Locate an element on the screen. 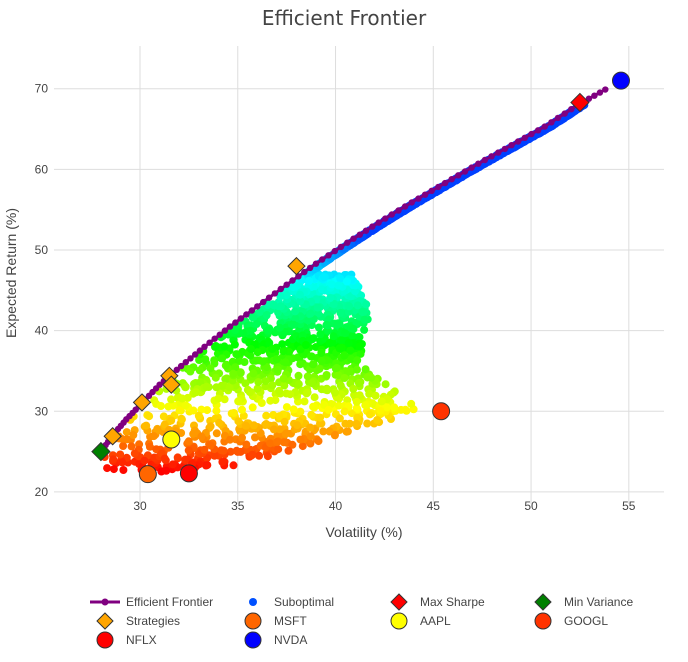  legend-swatch-circle is located at coordinates (543, 621).